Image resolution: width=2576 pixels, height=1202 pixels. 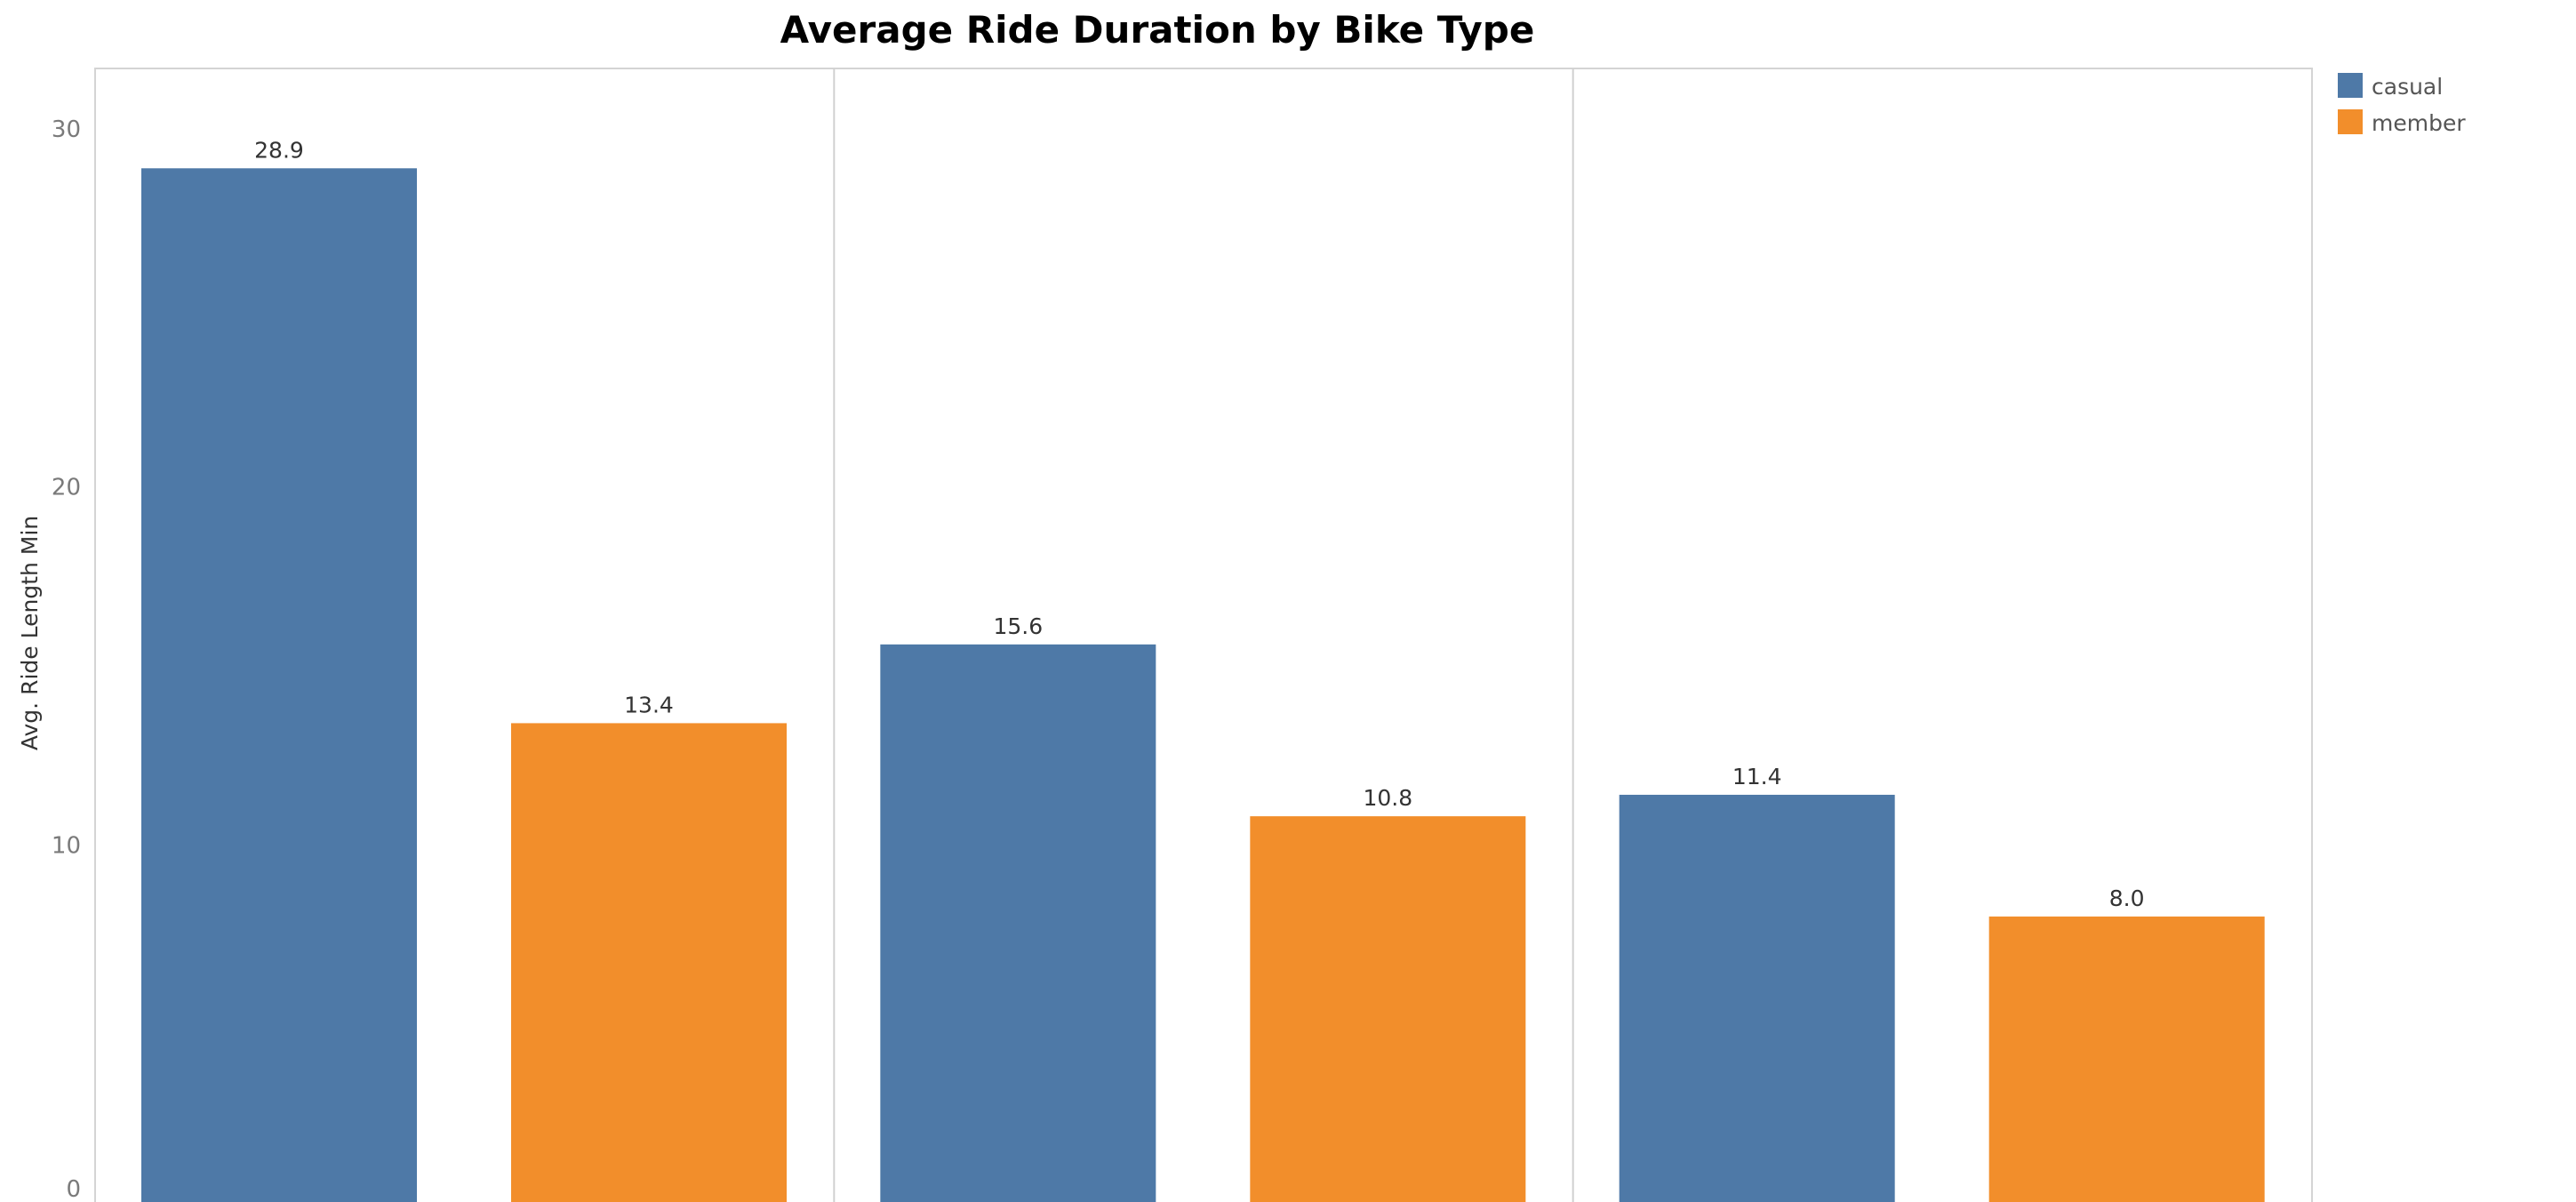 I want to click on y-tick-label: 30, so click(x=66, y=129).